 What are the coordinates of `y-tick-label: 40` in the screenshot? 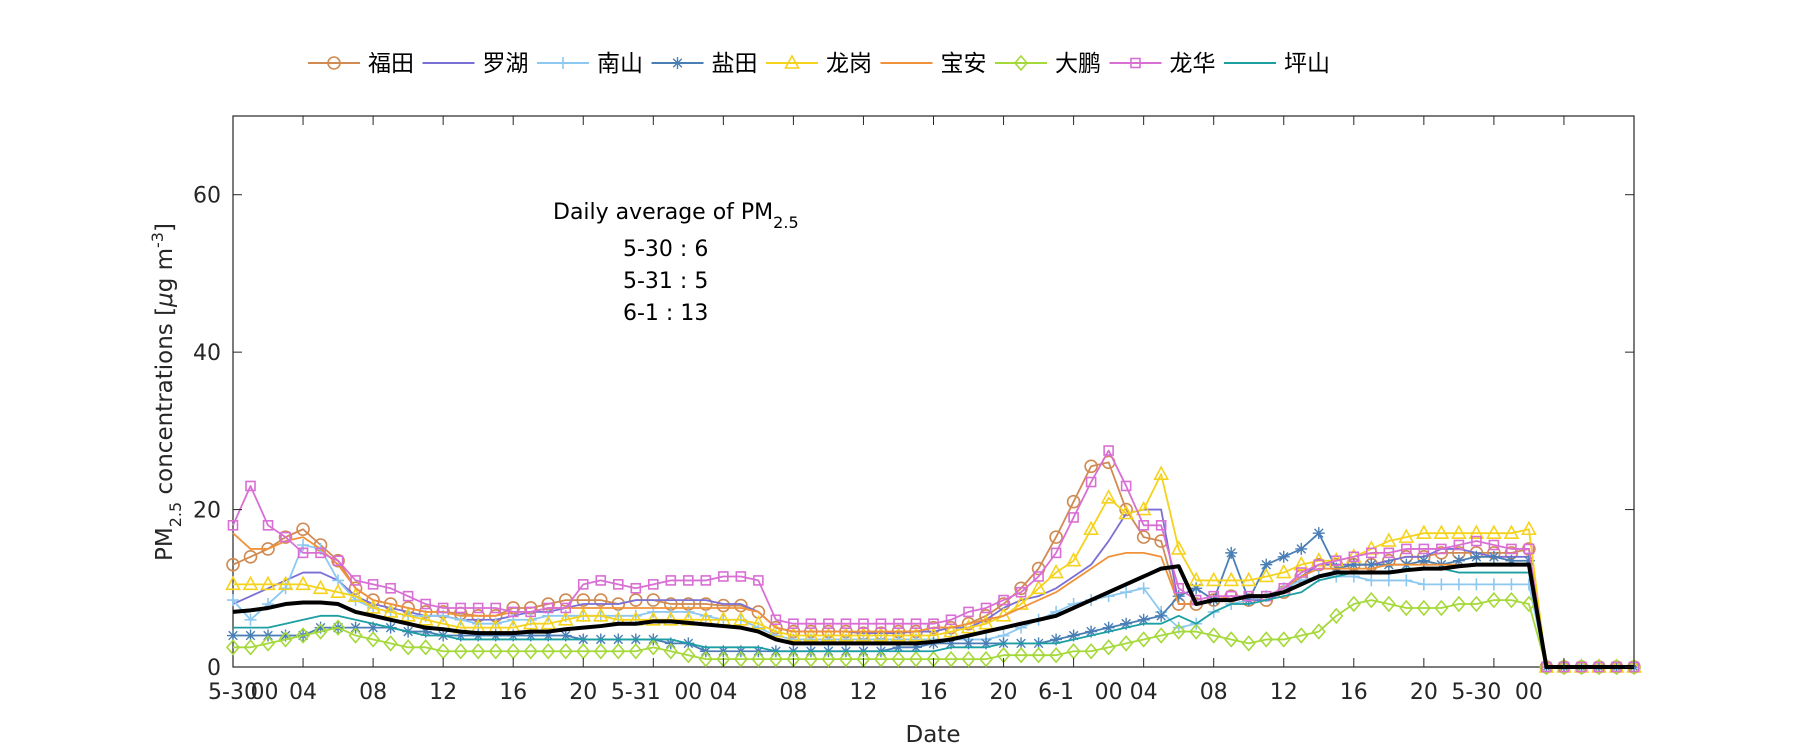 It's located at (207, 353).